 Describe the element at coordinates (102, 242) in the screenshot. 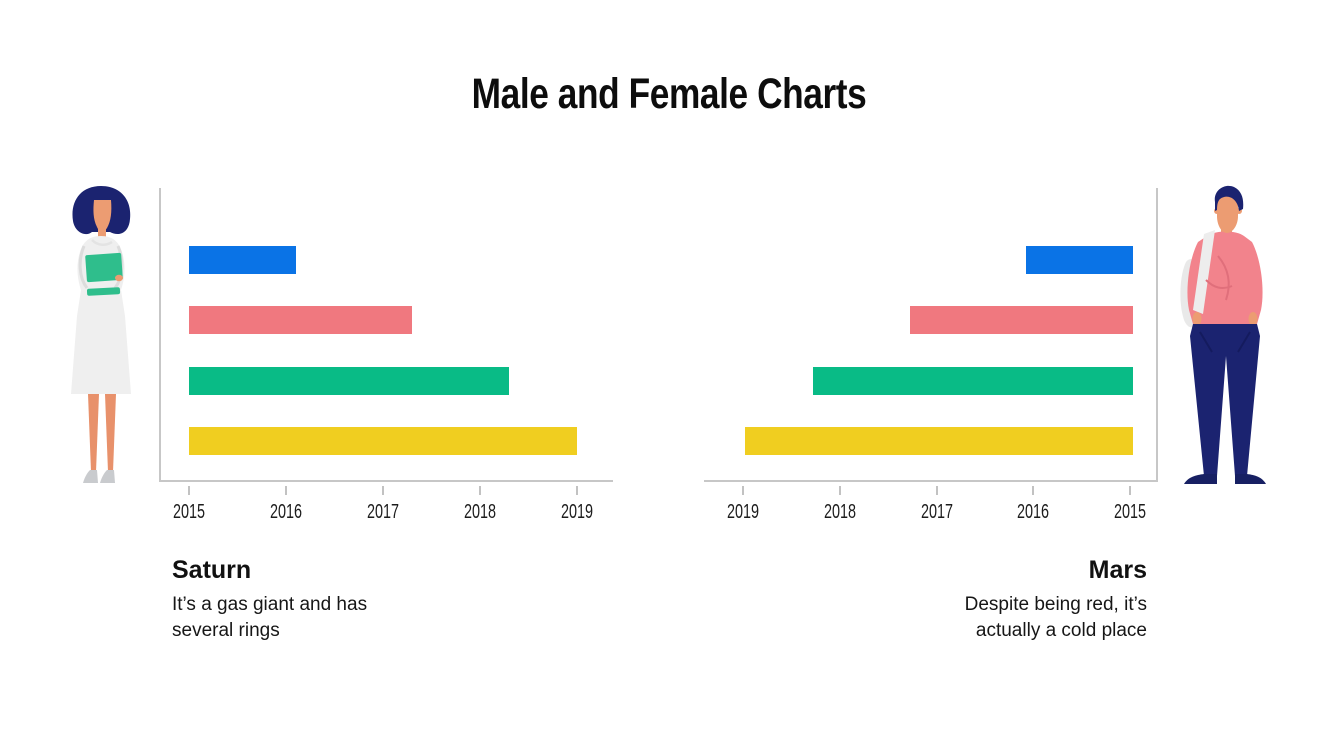

I see `woman-collar-shade` at that location.